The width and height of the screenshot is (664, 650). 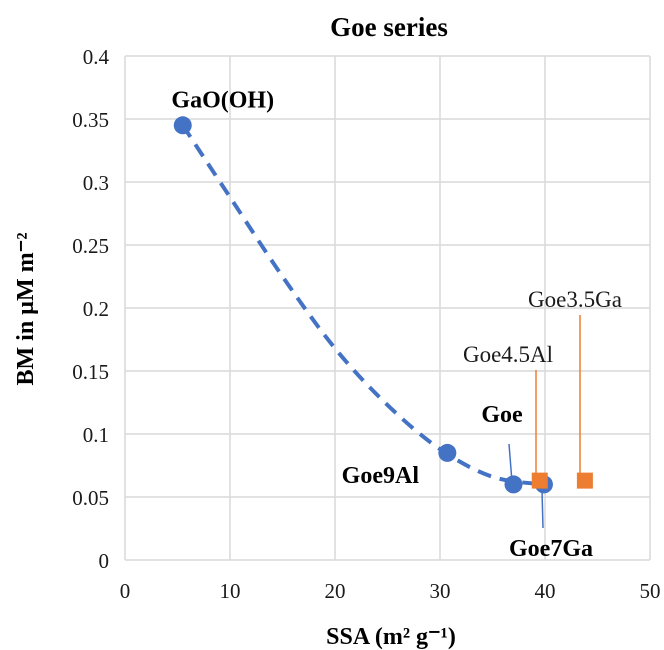 What do you see at coordinates (96, 309) in the screenshot?
I see `y-tick-label: 0.2` at bounding box center [96, 309].